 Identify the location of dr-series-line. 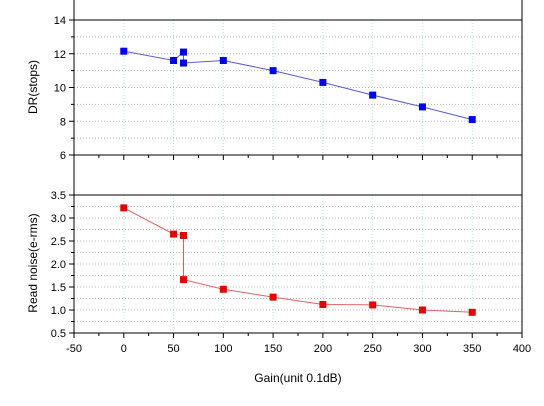
(298, 85).